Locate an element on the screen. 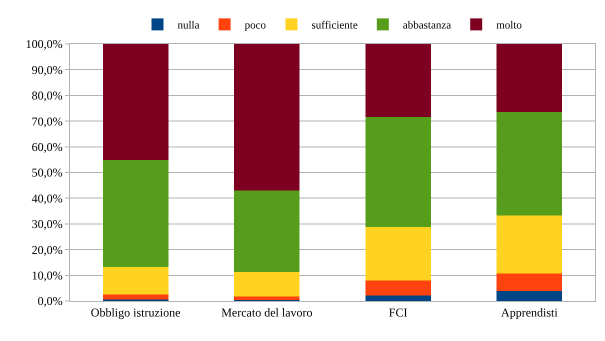  y-tick-label: 20,0% is located at coordinates (47, 249).